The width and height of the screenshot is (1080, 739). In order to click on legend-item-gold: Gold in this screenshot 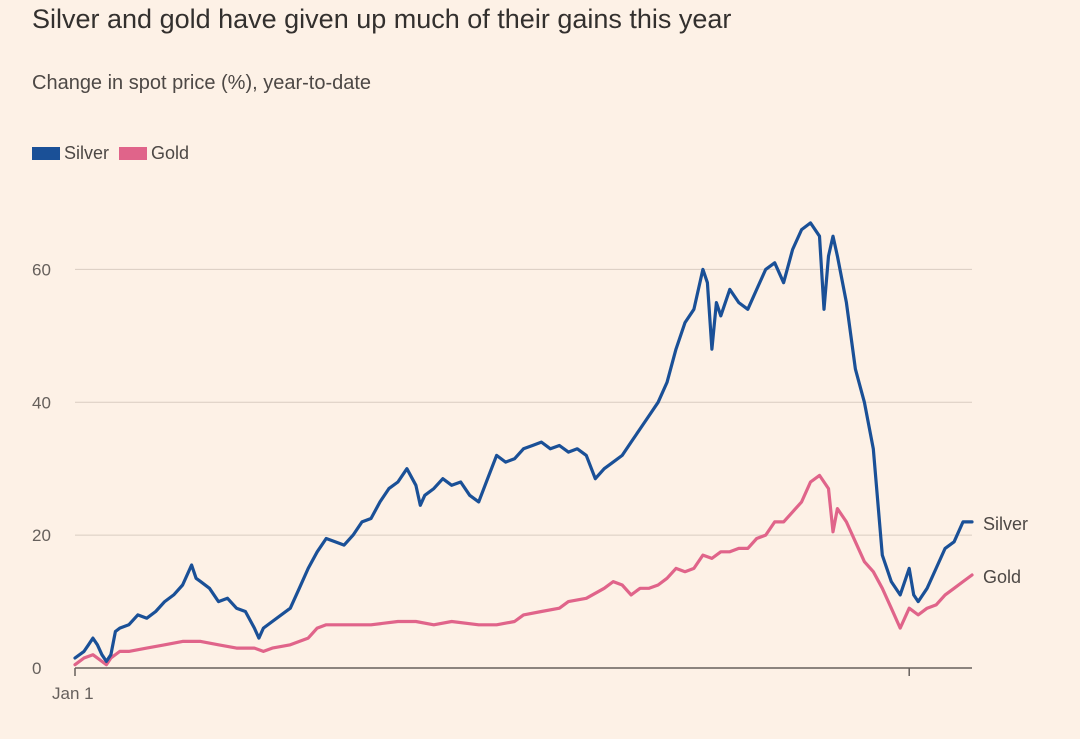, I will do `click(154, 153)`.